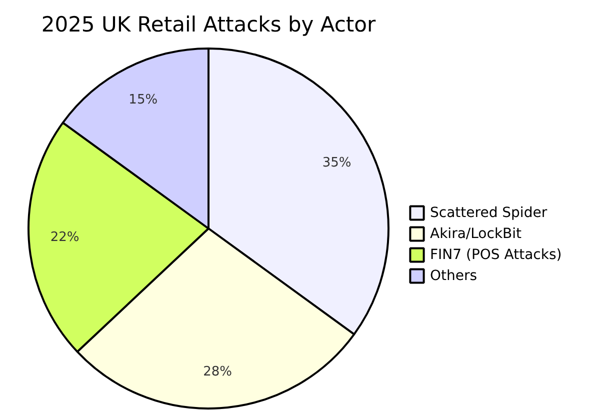 This screenshot has width=592, height=410. I want to click on legend-label: FIN7 (POS Attacks), so click(496, 254).